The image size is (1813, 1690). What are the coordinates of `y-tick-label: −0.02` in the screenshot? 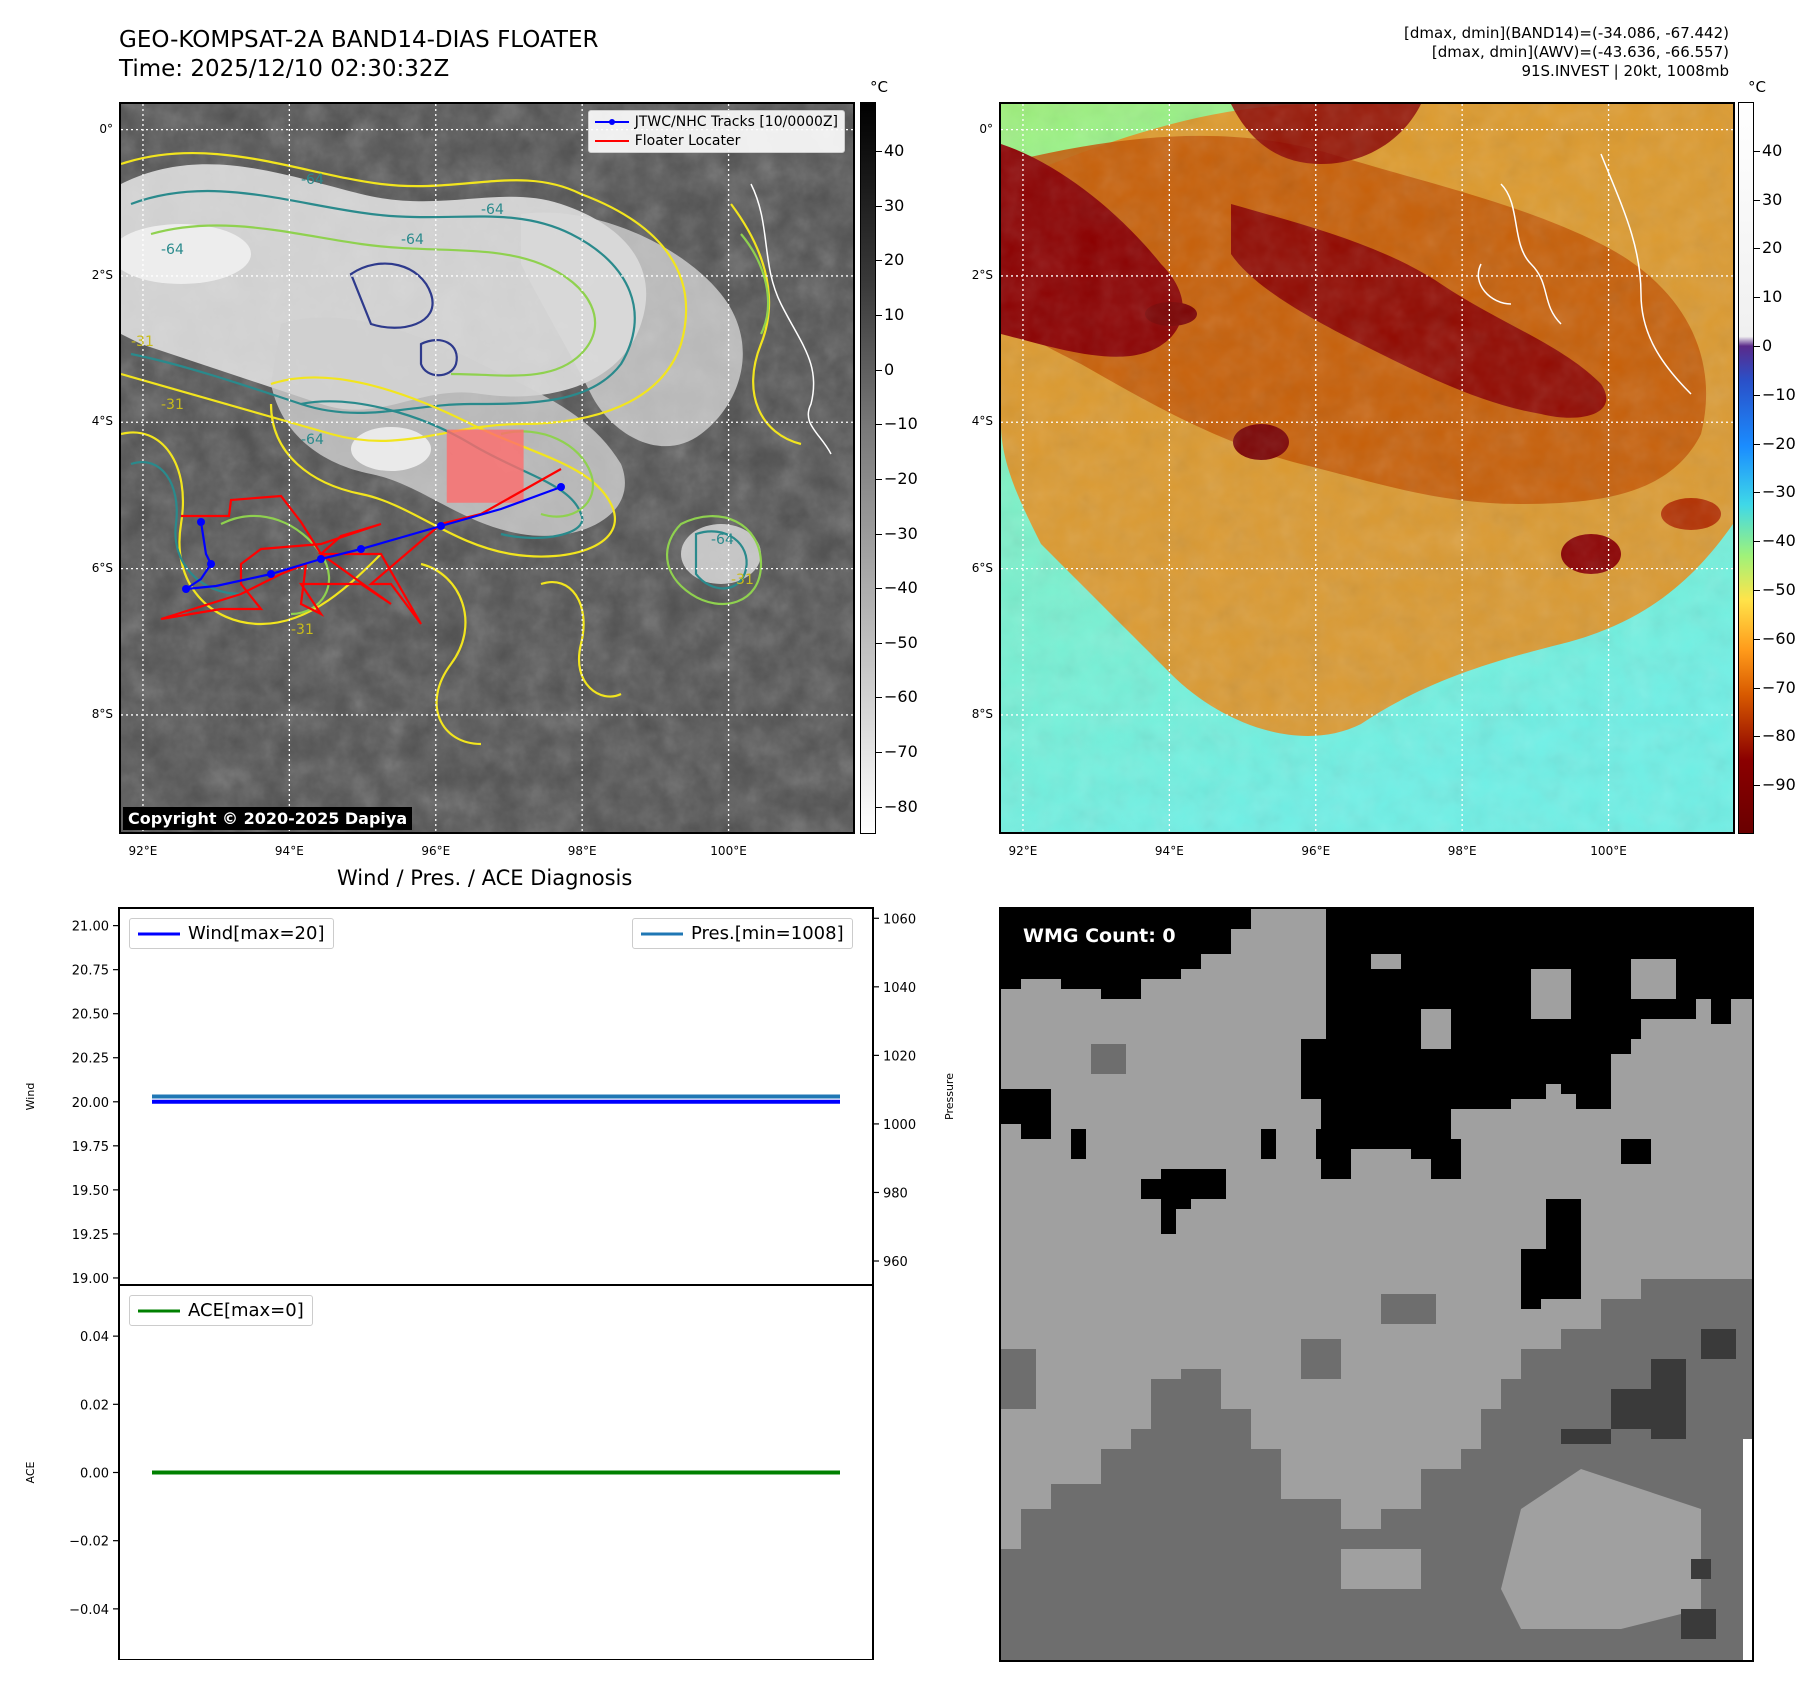 It's located at (89, 1542).